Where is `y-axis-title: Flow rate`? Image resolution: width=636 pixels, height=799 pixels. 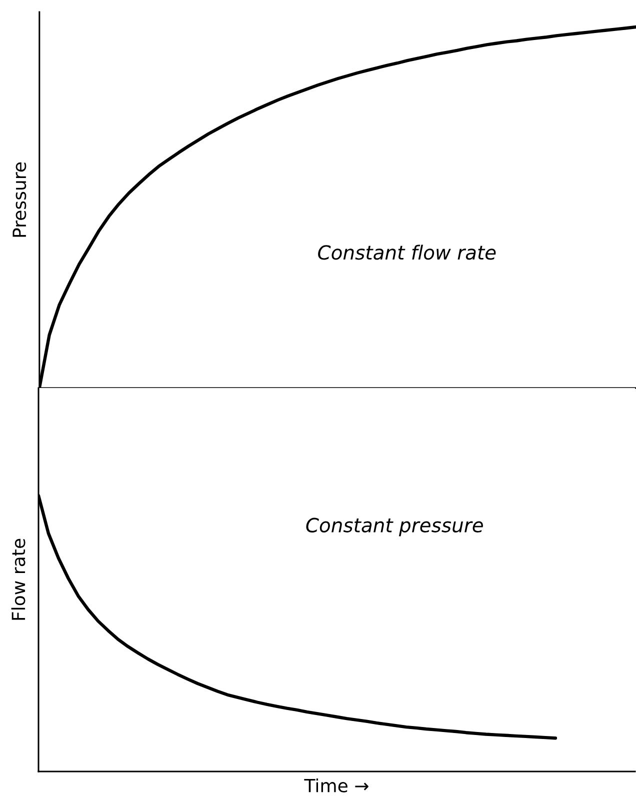 y-axis-title: Flow rate is located at coordinates (18, 579).